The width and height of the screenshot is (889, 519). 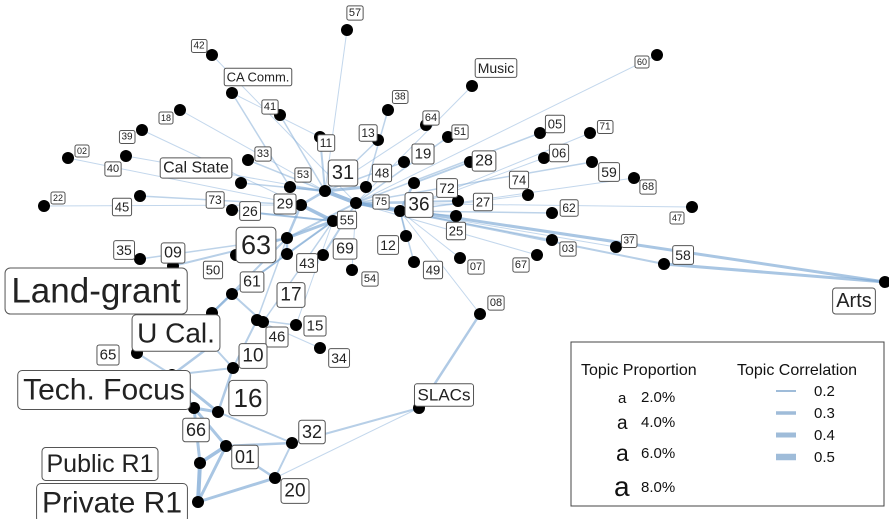 I want to click on node-label-35: 35, so click(x=124, y=250).